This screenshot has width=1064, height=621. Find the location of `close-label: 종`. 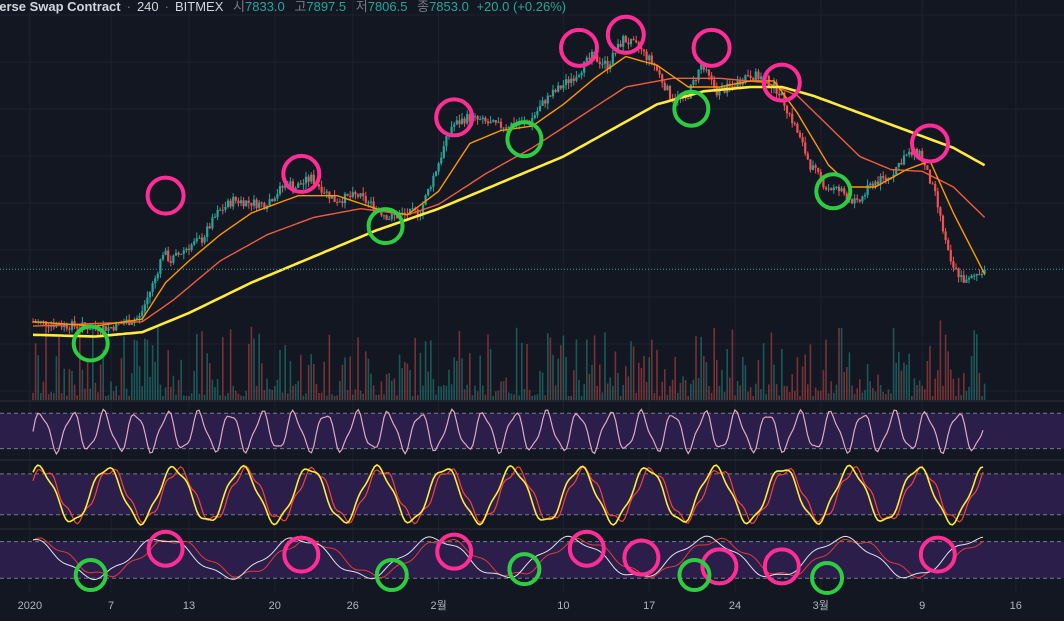

close-label: 종 is located at coordinates (423, 7).